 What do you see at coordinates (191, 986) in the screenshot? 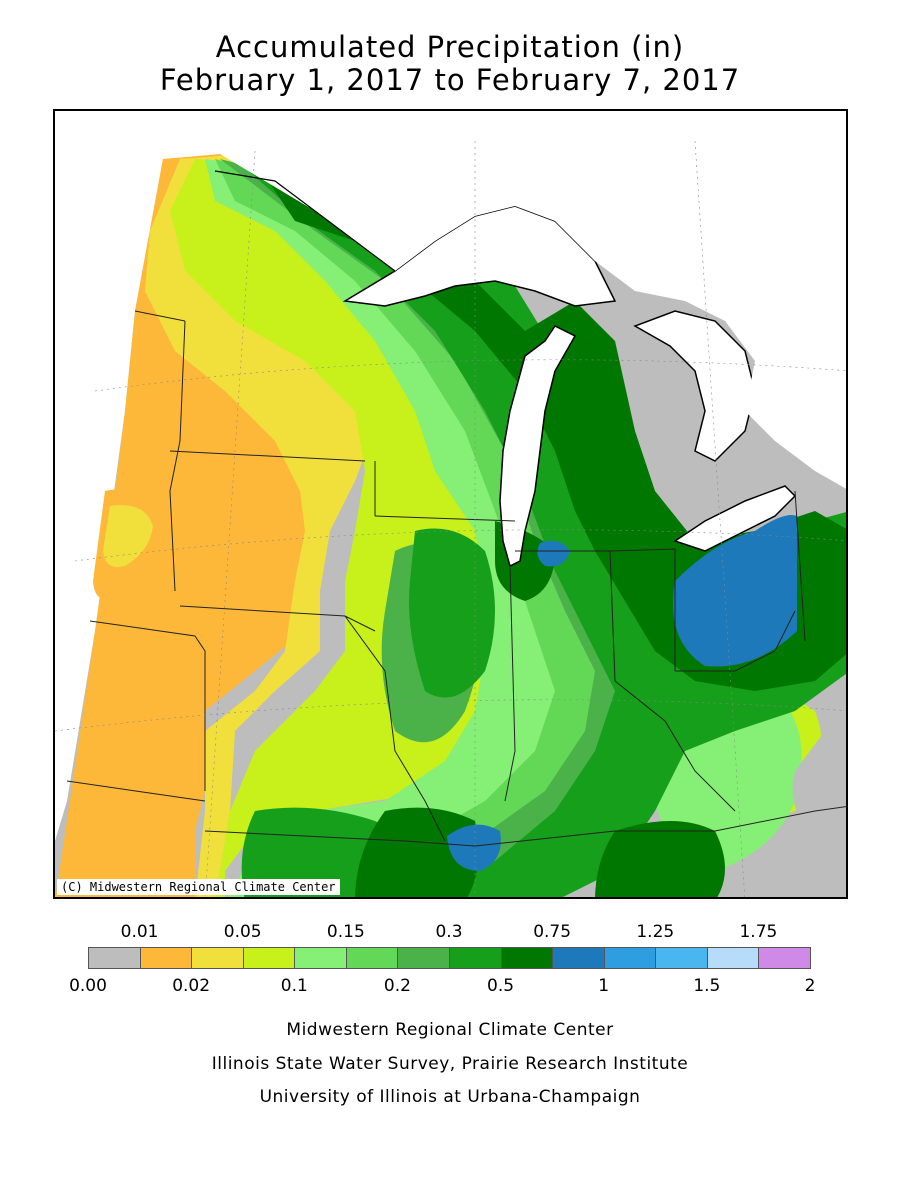
I see `legend-bottom-label: 0.02` at bounding box center [191, 986].